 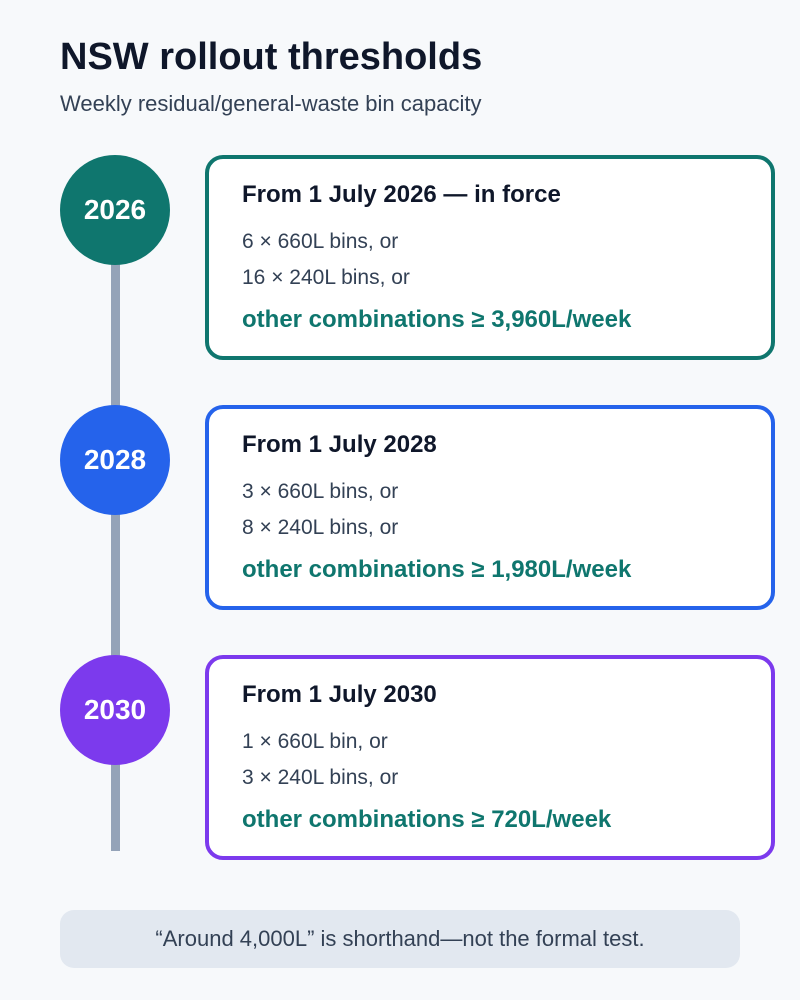 What do you see at coordinates (320, 777) in the screenshot?
I see `card-option-240l: 3 × 240L bins, or` at bounding box center [320, 777].